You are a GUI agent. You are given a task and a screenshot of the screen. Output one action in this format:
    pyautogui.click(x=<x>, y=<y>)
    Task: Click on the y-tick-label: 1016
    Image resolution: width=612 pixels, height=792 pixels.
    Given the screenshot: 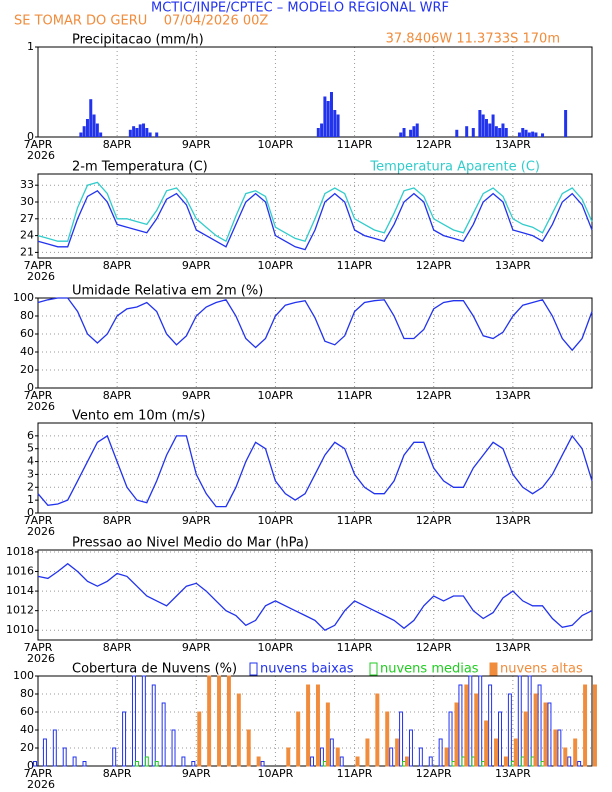 What is the action you would take?
    pyautogui.click(x=20, y=571)
    